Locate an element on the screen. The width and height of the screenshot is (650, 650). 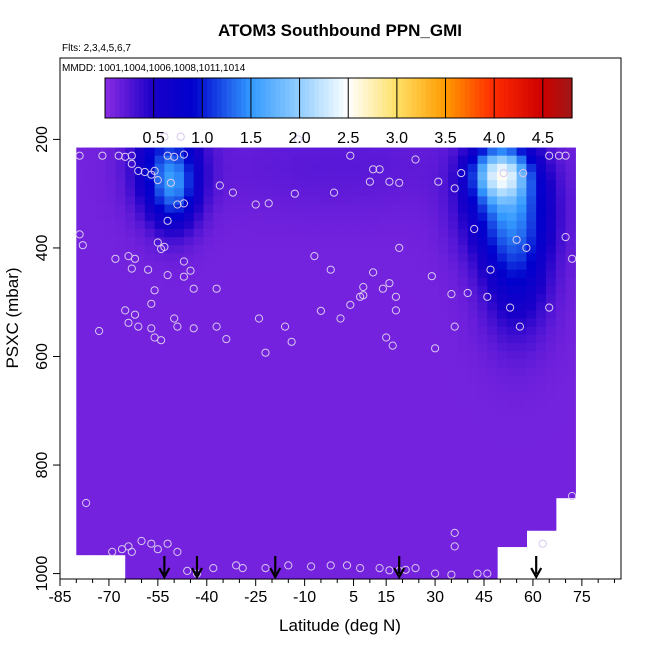
flight-arrow-head is located at coordinates (164, 573).